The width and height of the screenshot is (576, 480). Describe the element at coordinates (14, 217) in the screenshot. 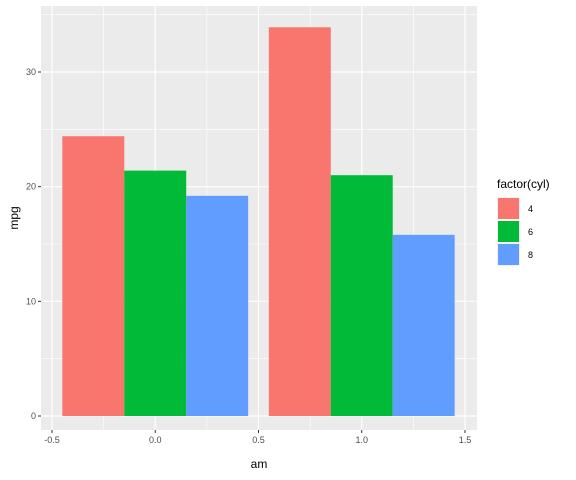

I see `y-axis-title: mpg` at that location.